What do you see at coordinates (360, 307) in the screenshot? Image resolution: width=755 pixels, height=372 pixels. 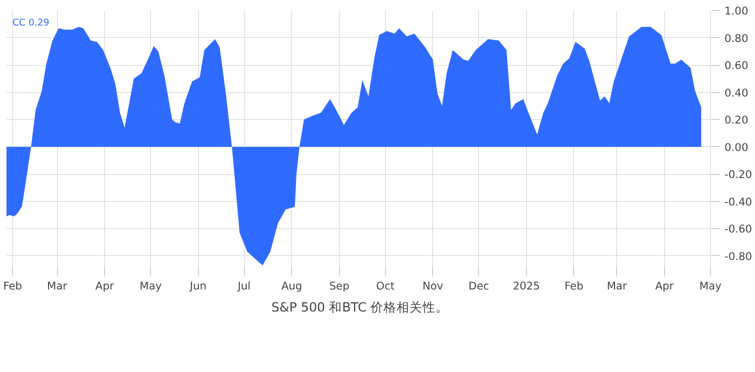 I see `text: S&P 500 和BTC 价格相关性。` at bounding box center [360, 307].